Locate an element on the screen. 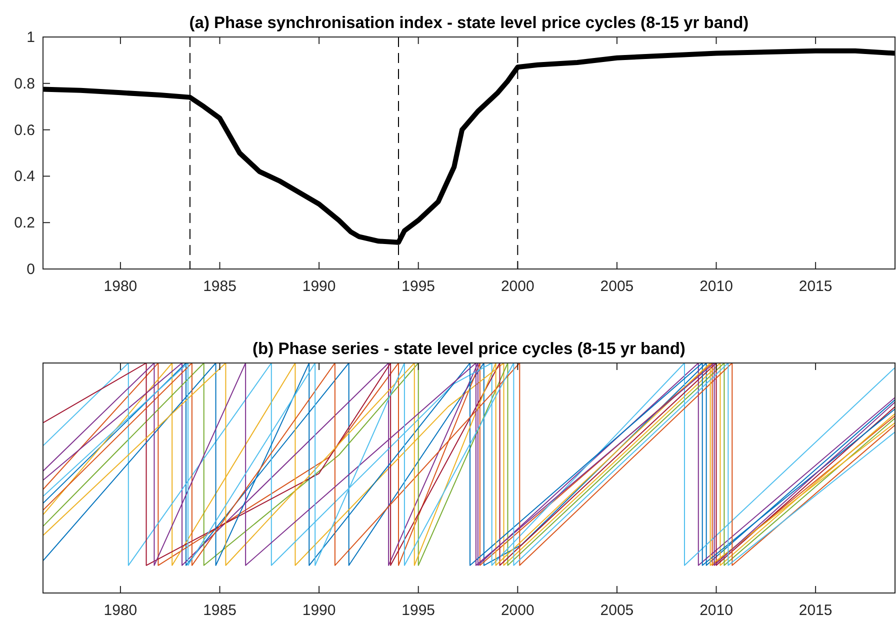  y-tick-label: 0.2 is located at coordinates (24, 223).